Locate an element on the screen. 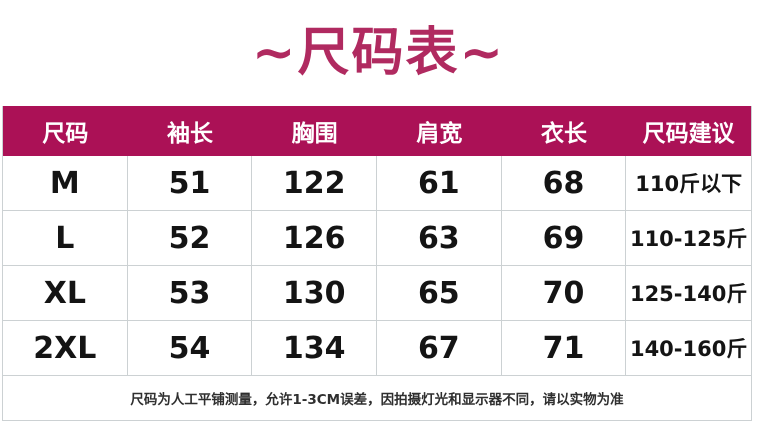 This screenshot has height=425, width=757. table-cell-chest: 126 is located at coordinates (314, 238).